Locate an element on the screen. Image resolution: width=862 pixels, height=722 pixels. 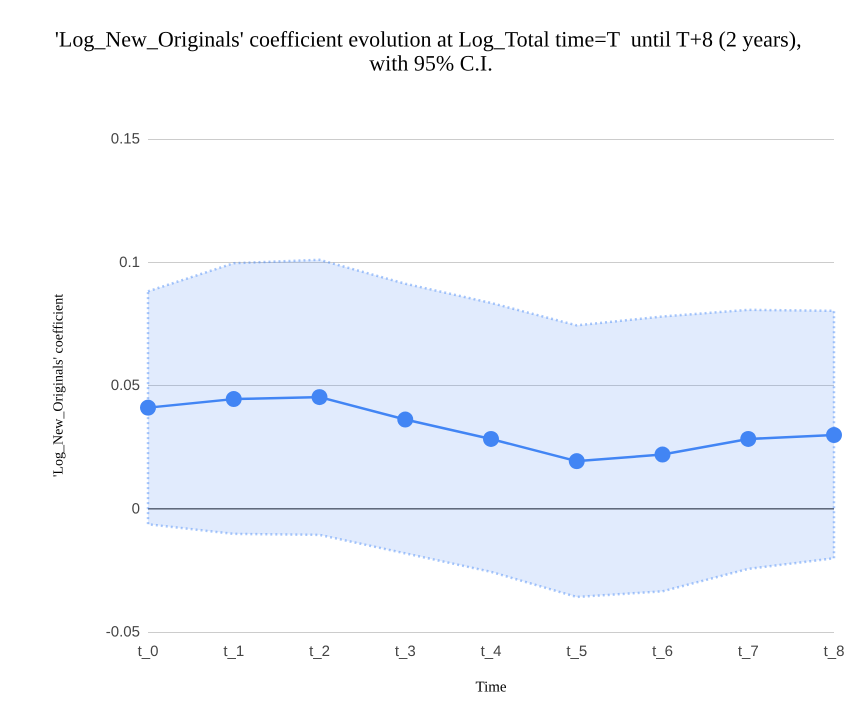
y-axis-title: 'Log_New_Originals' coefficient is located at coordinates (59, 386).